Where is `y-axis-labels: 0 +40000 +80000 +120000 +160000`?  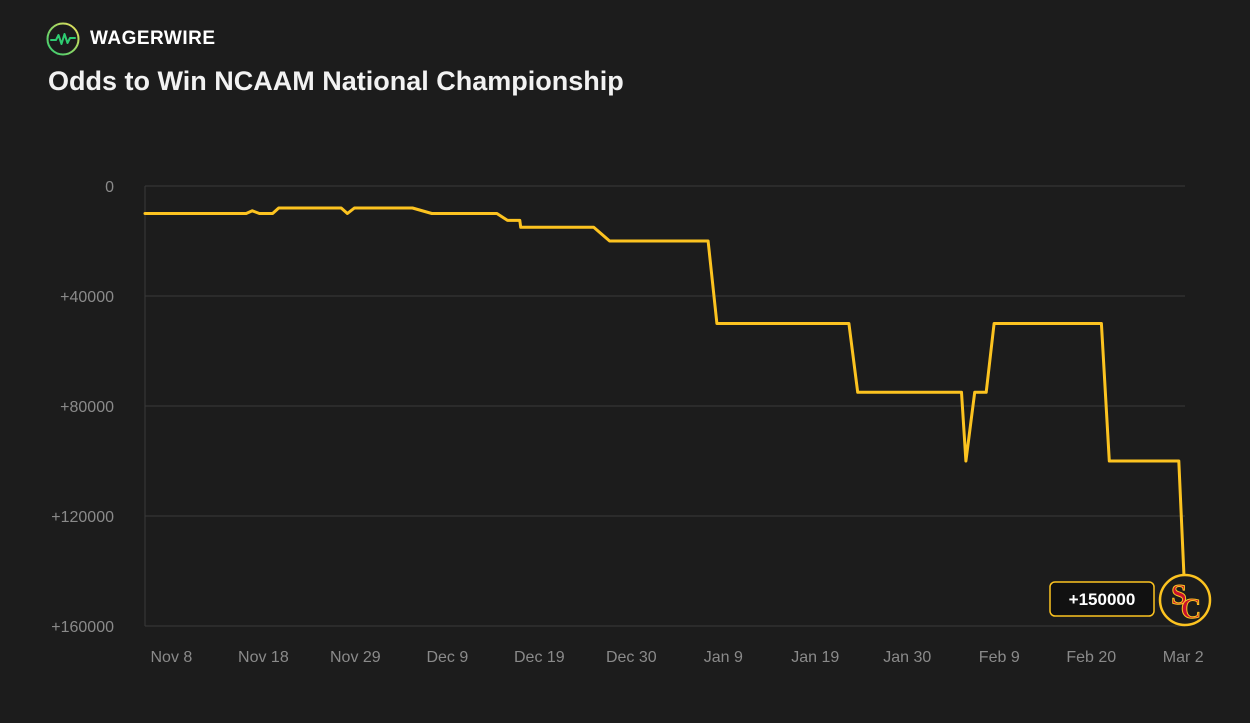 y-axis-labels: 0 +40000 +80000 +120000 +160000 is located at coordinates (82, 407).